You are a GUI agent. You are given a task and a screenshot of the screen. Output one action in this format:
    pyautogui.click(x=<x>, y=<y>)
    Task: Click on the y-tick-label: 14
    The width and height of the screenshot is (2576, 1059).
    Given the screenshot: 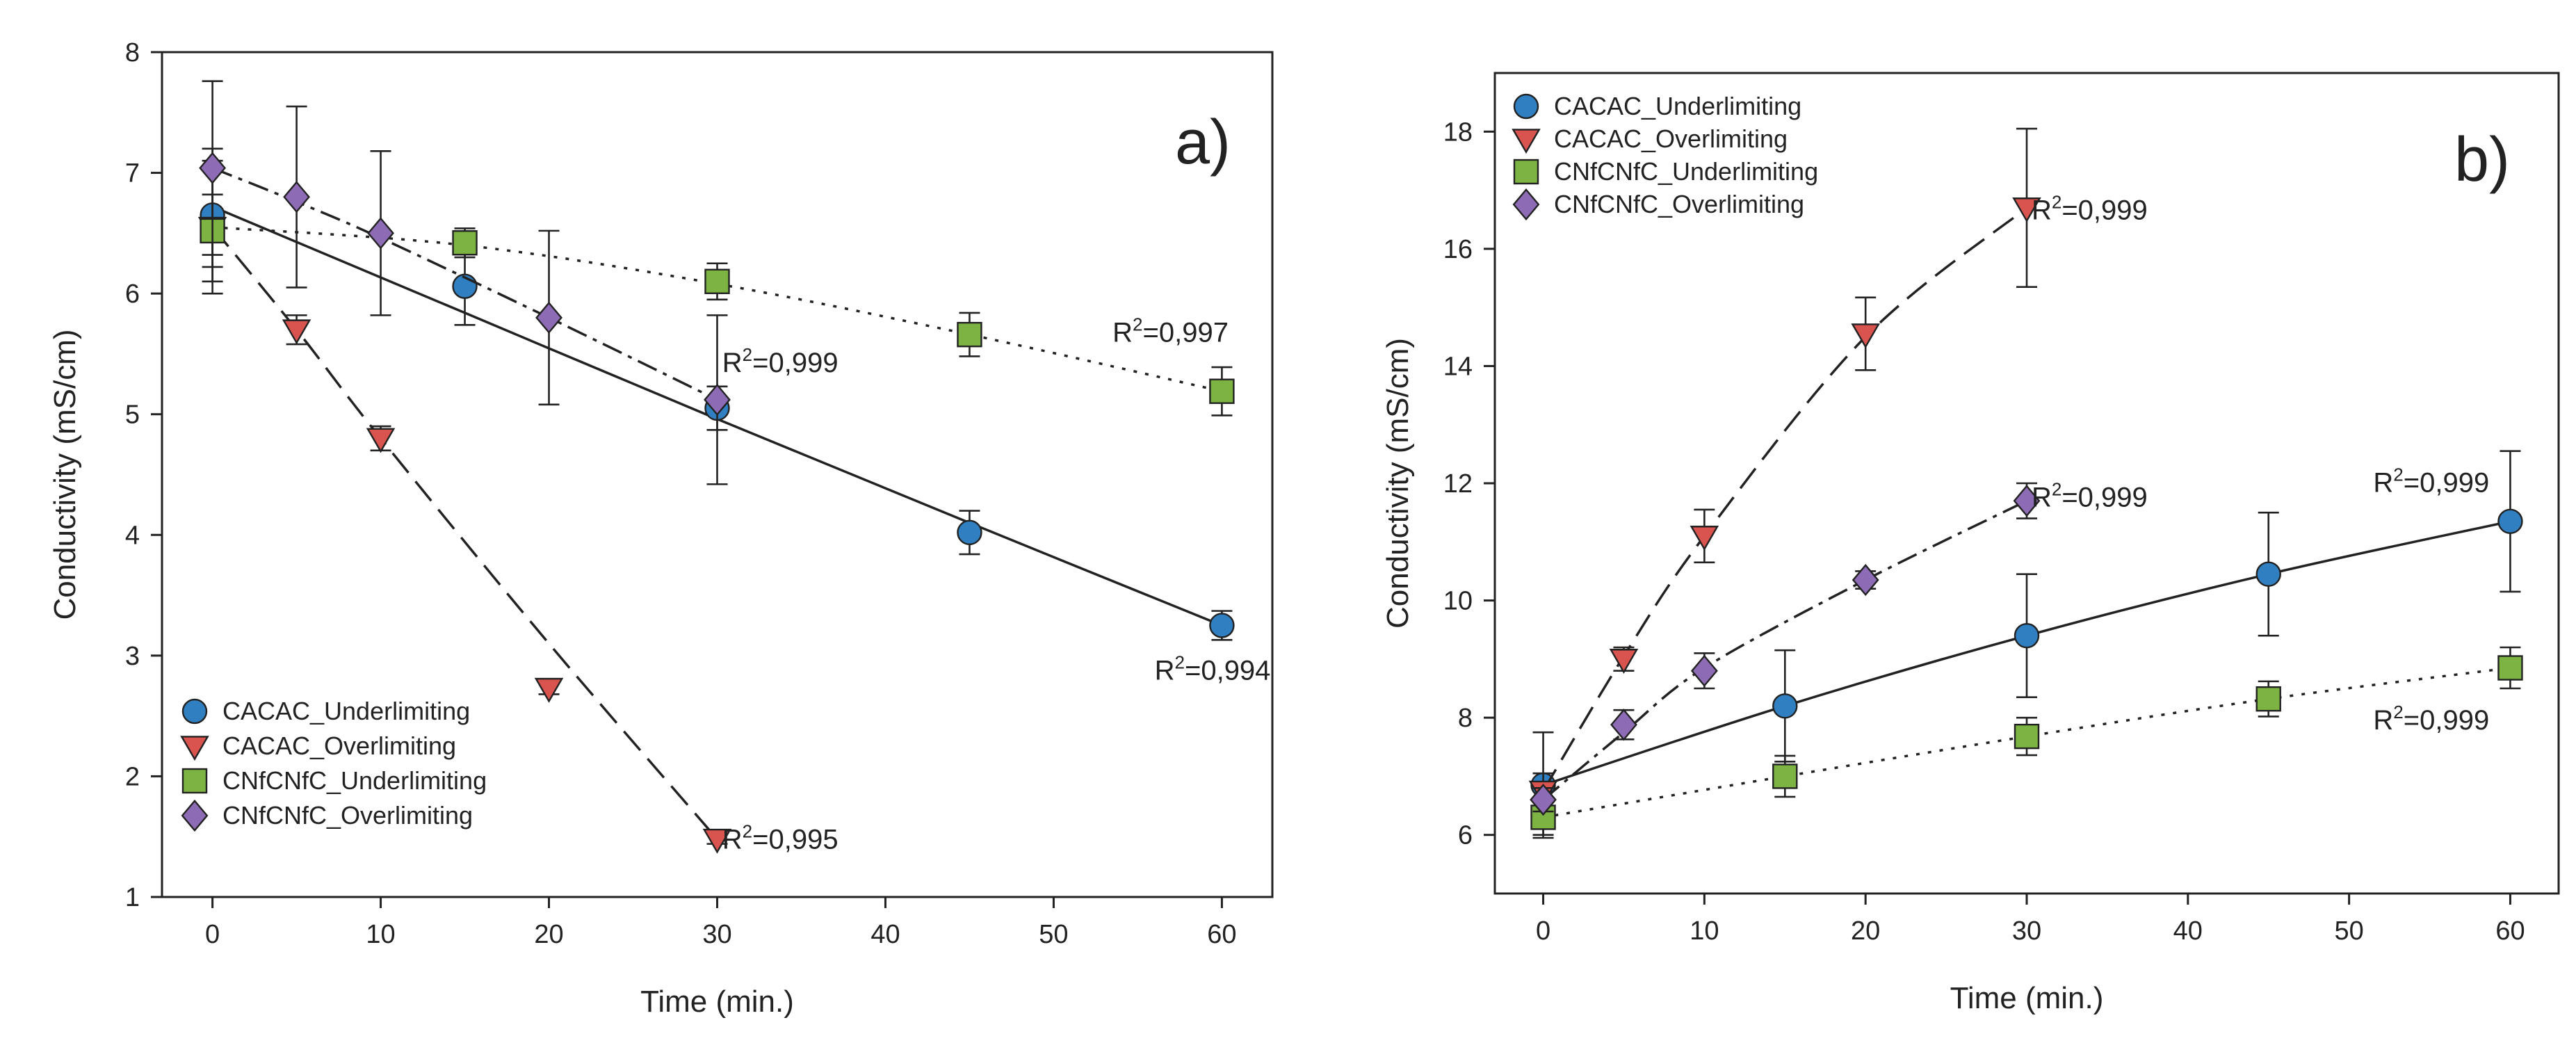 What is the action you would take?
    pyautogui.click(x=1458, y=367)
    